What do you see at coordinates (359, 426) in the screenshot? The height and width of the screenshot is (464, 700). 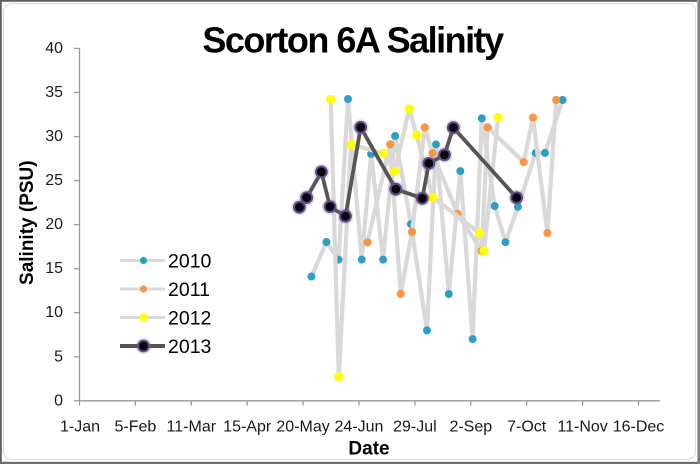 I see `svg-text: 24-Jun` at bounding box center [359, 426].